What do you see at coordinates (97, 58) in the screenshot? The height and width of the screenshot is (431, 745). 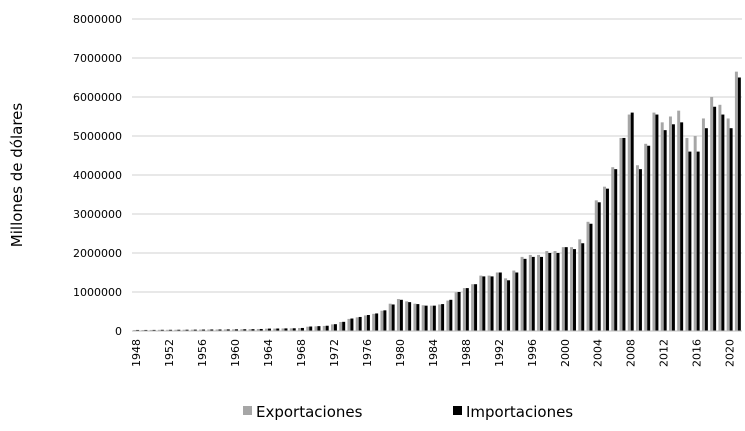 I see `y-tick-label: 7000000` at bounding box center [97, 58].